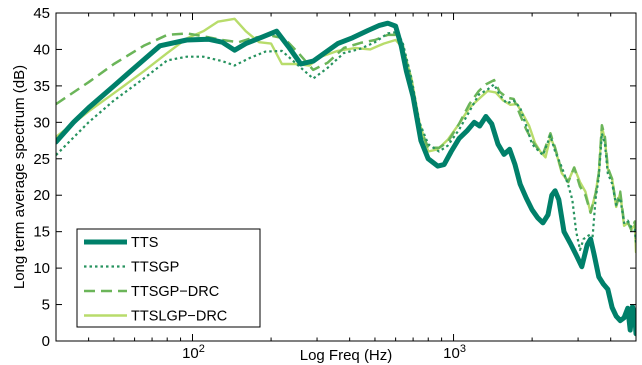  I want to click on y-tick-label: 30, so click(41, 122).